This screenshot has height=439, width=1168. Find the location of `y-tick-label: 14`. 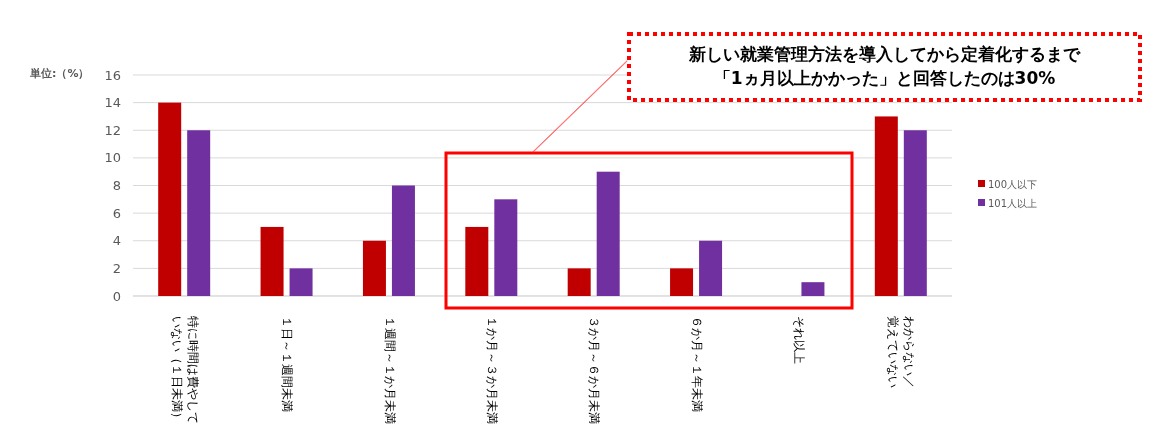

y-tick-label: 14 is located at coordinates (112, 103).